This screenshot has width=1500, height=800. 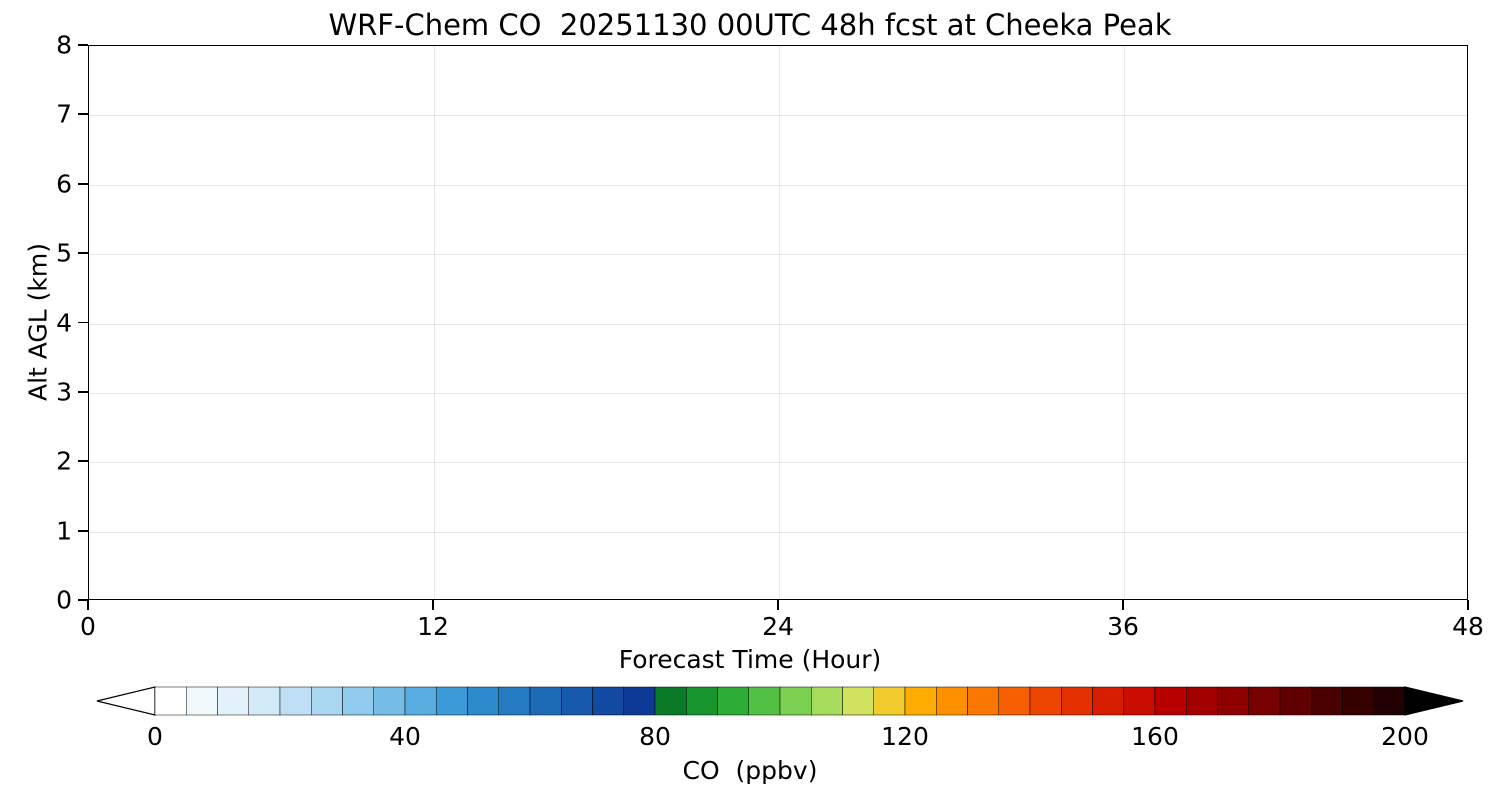 I want to click on colorbar, so click(x=780, y=701).